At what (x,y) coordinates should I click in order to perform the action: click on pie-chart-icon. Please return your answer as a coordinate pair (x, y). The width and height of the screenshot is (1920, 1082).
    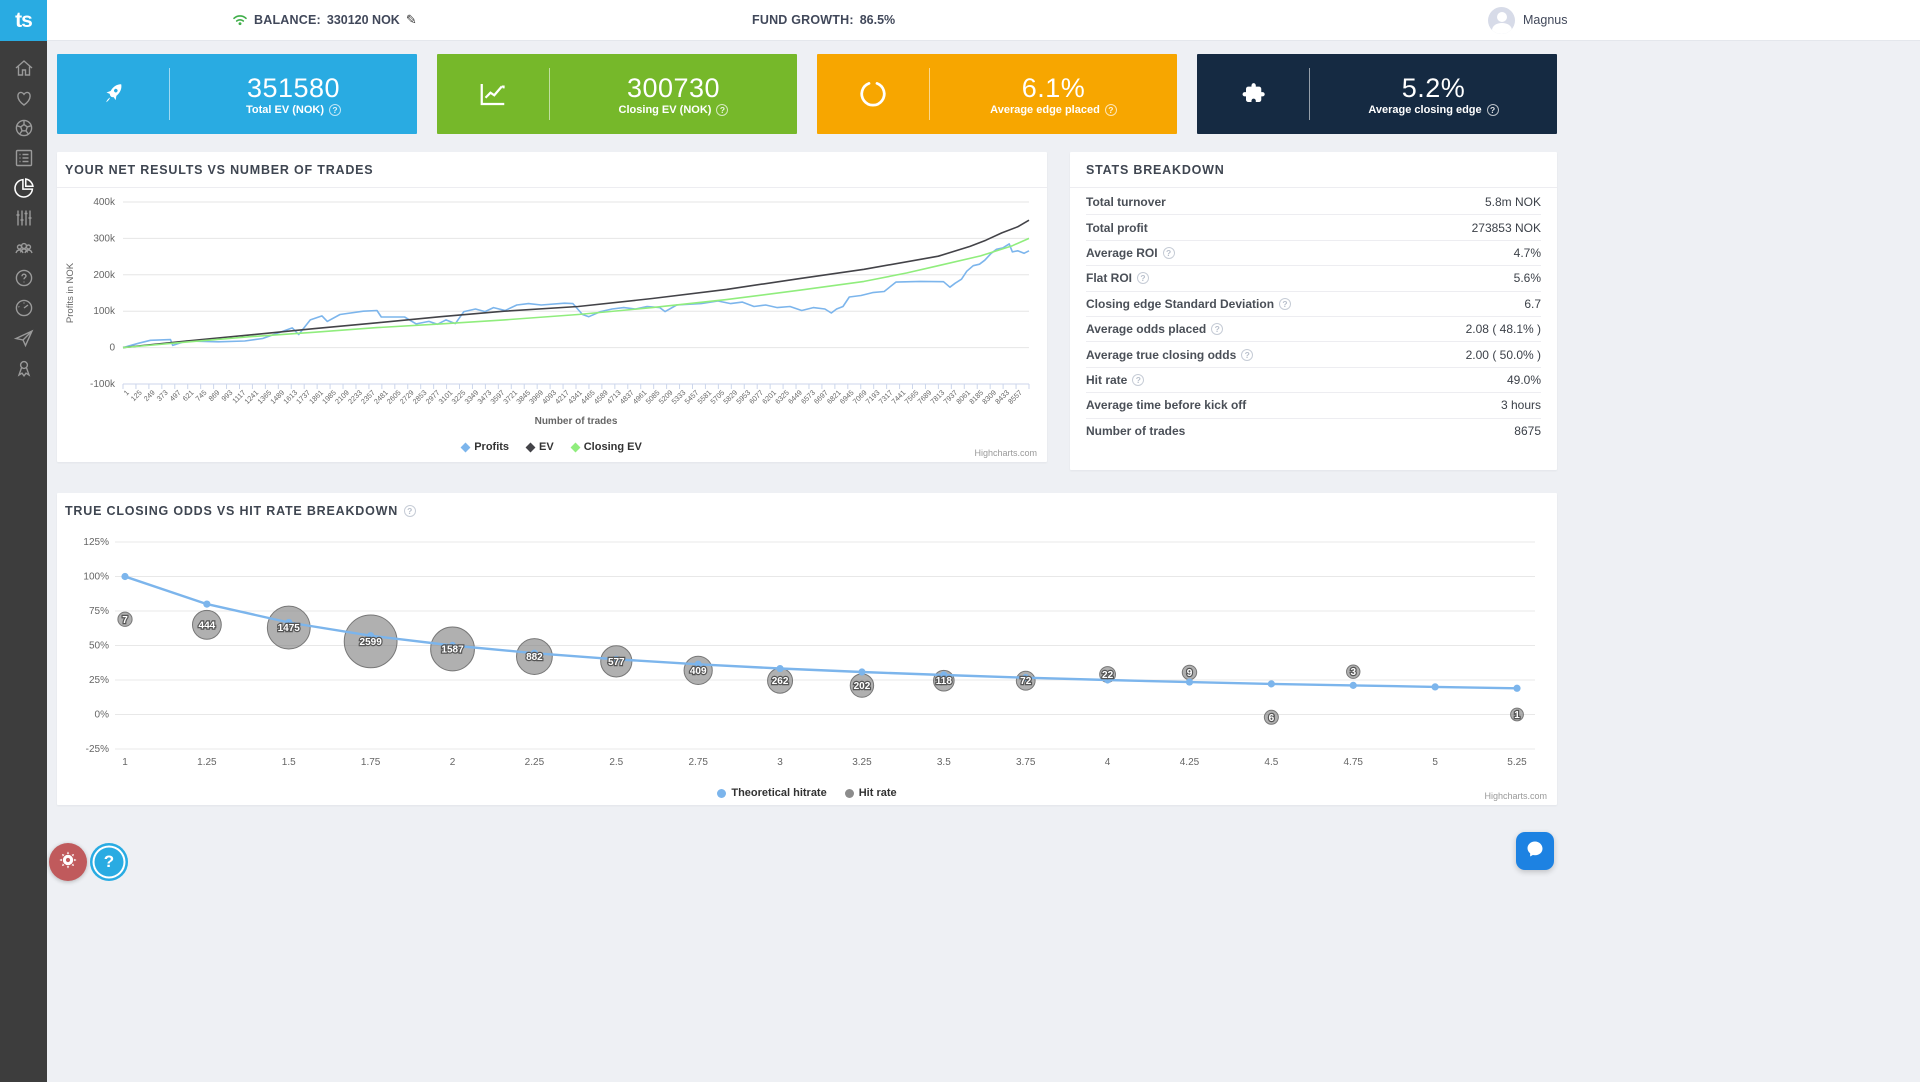
    Looking at the image, I should click on (24, 190).